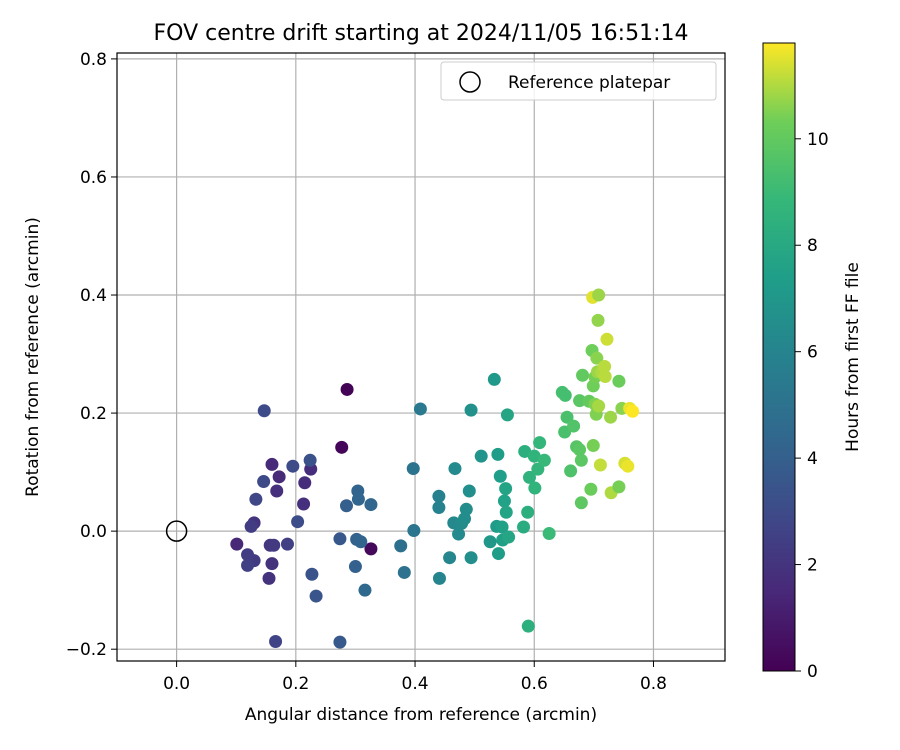  I want to click on x-axis-label: Angular distance from reference (arcmin), so click(421, 715).